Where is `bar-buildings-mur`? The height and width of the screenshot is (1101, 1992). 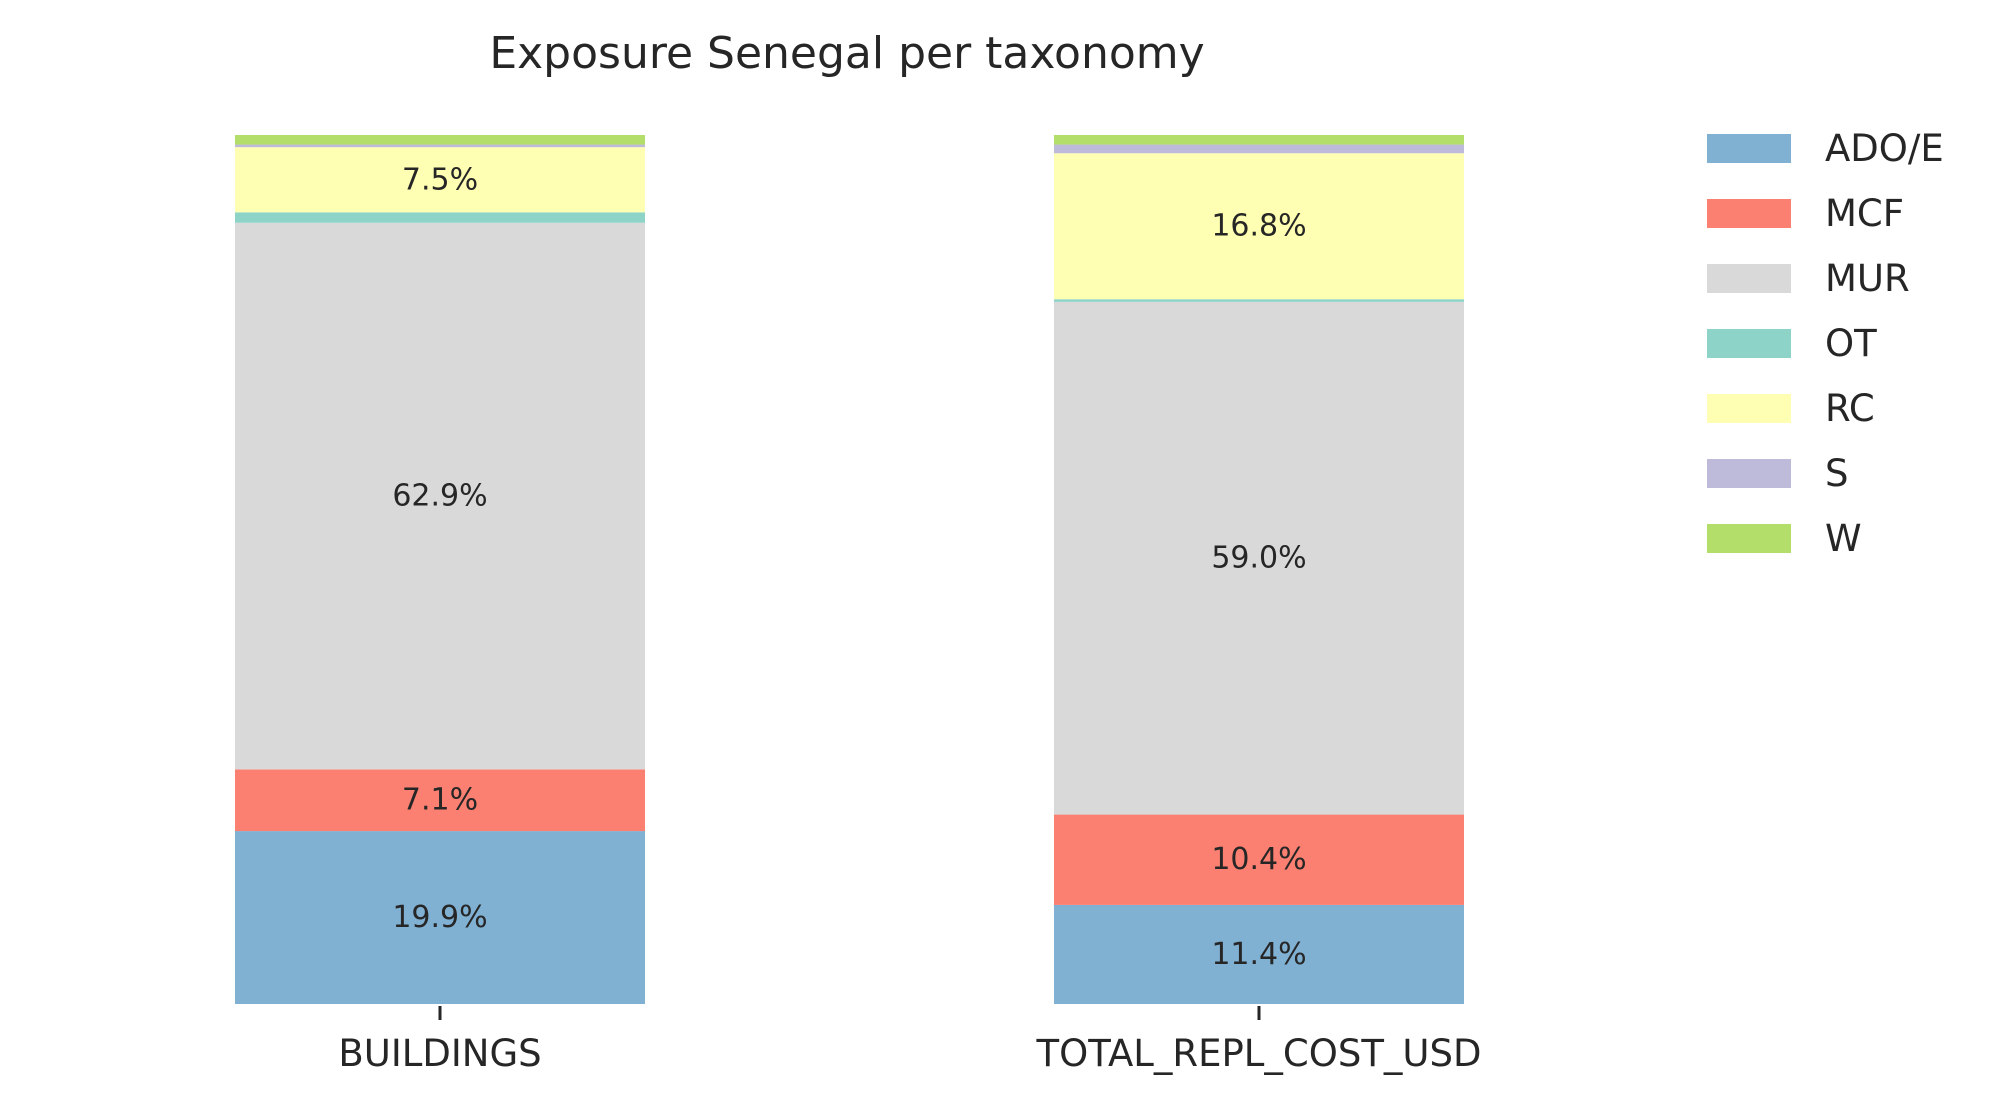 bar-buildings-mur is located at coordinates (440, 496).